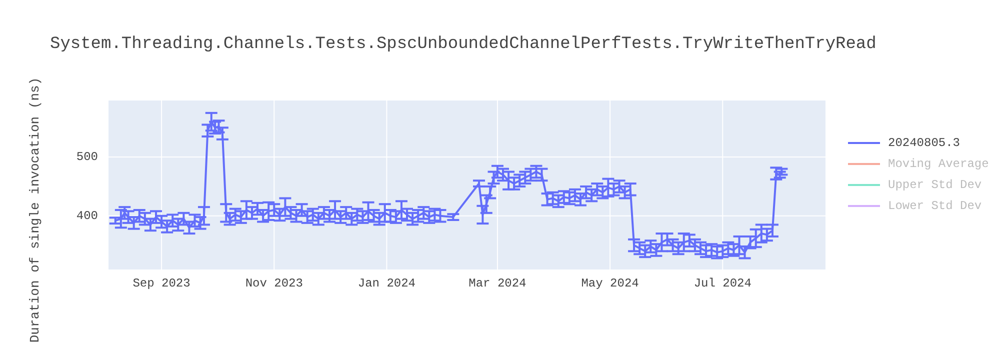 The image size is (1000, 350). I want to click on legend-label: Moving Average, so click(938, 163).